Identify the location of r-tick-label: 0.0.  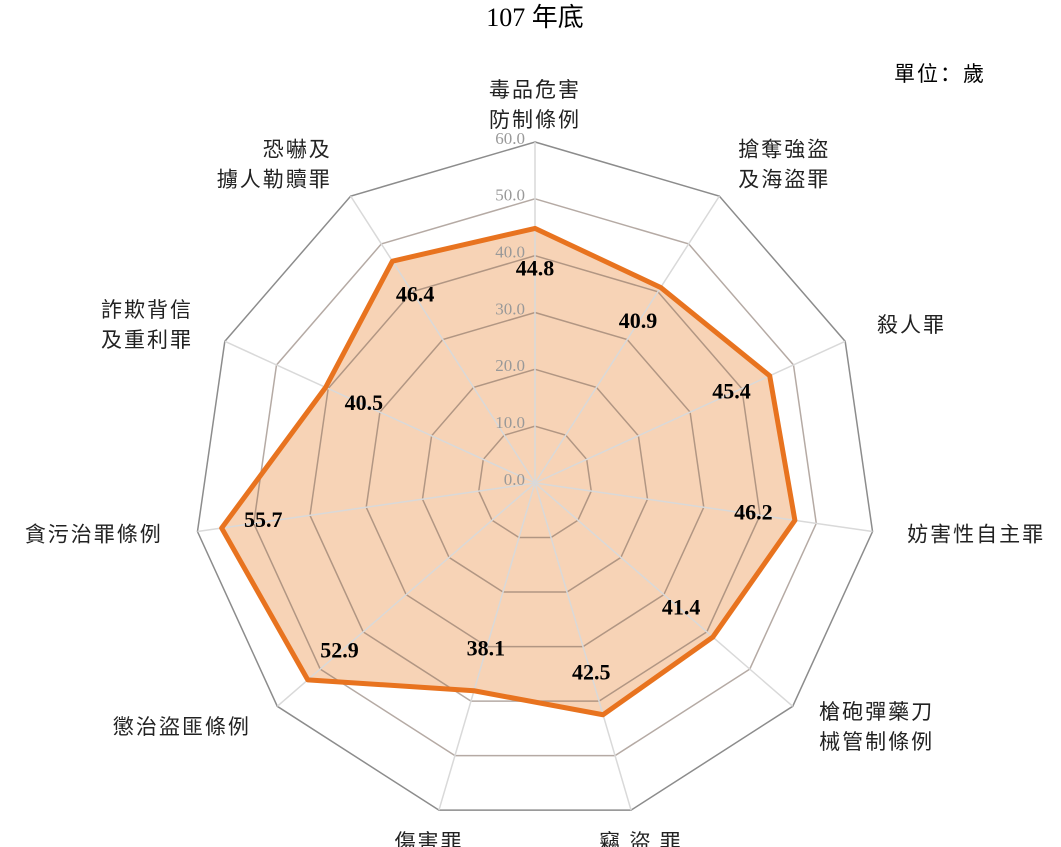
(514, 479).